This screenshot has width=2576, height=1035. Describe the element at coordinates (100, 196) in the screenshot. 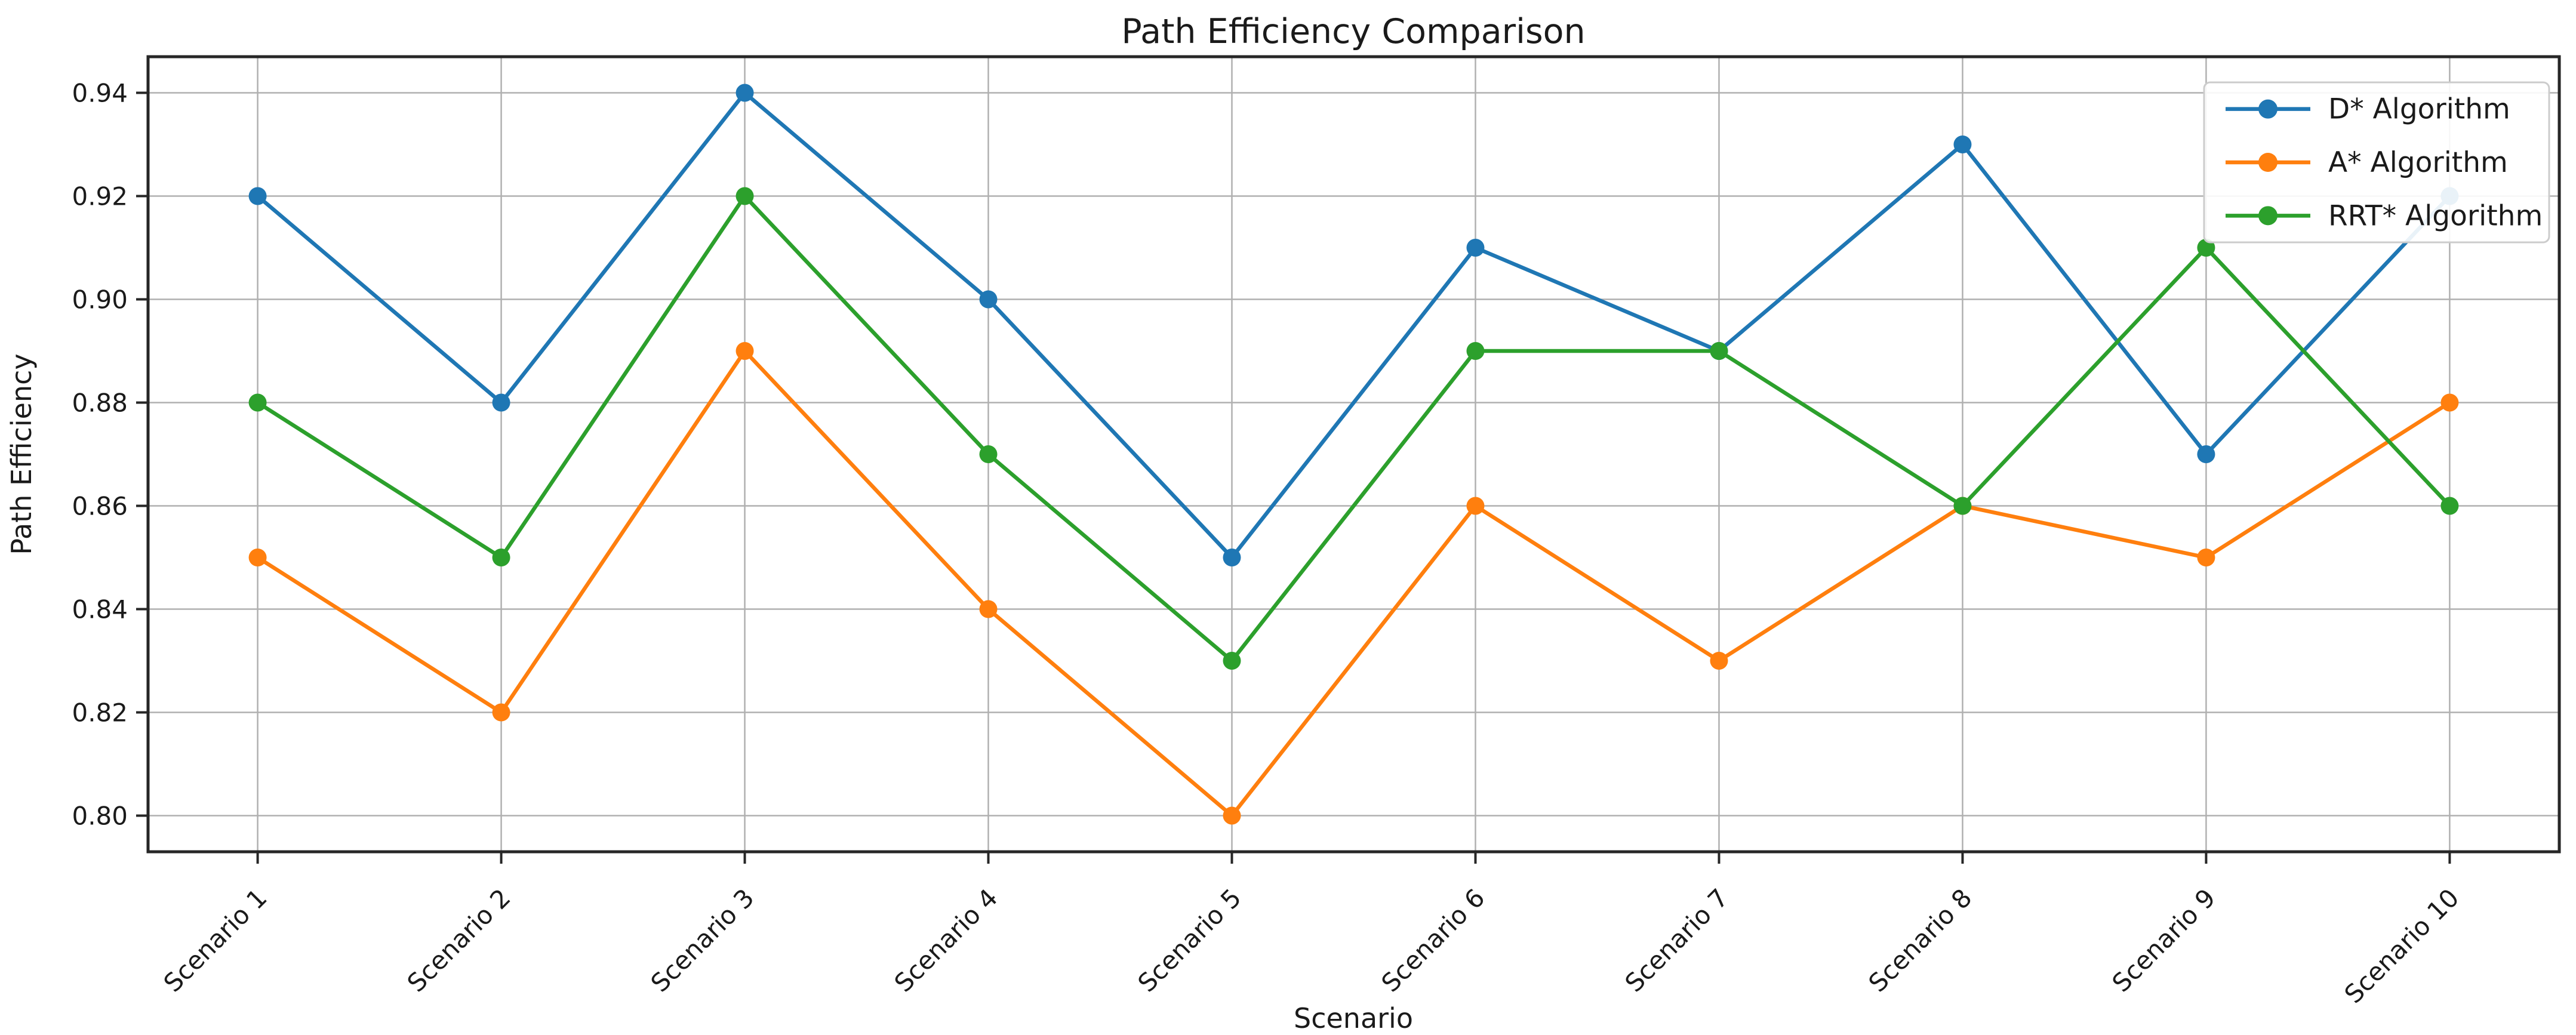

I see `y-tick-label: 0.92` at that location.